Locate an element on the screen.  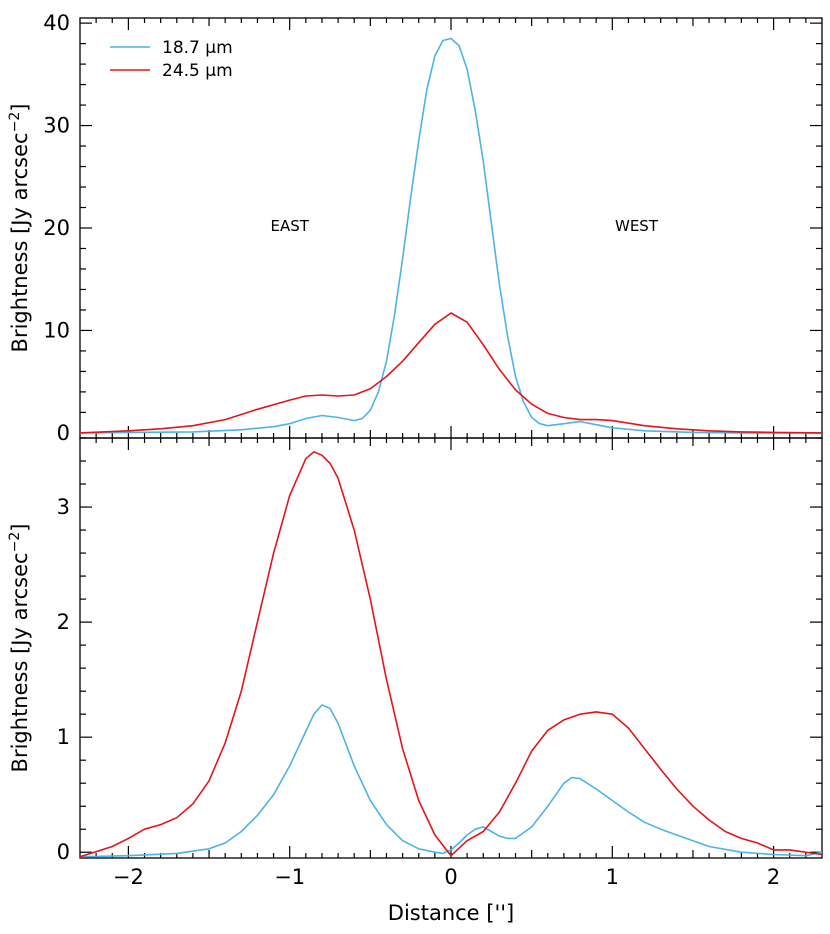
x-axis-label: Distance [''] is located at coordinates (451, 913).